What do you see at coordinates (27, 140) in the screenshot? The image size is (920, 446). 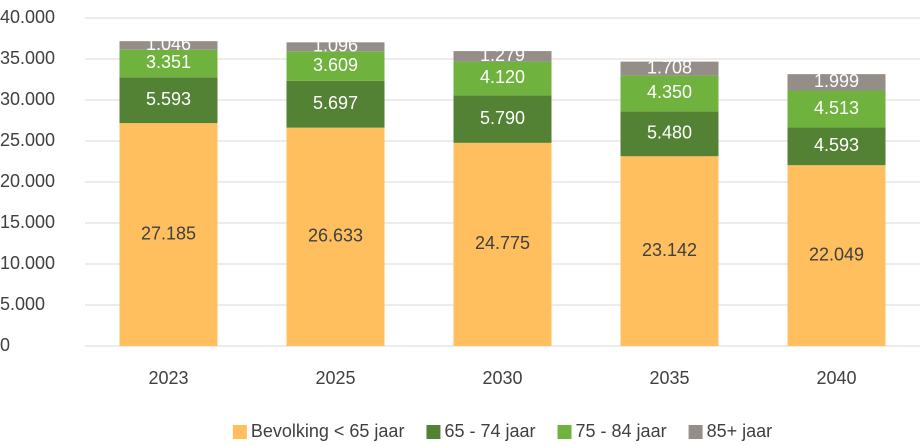 I see `y-tick-label: 25.000` at bounding box center [27, 140].